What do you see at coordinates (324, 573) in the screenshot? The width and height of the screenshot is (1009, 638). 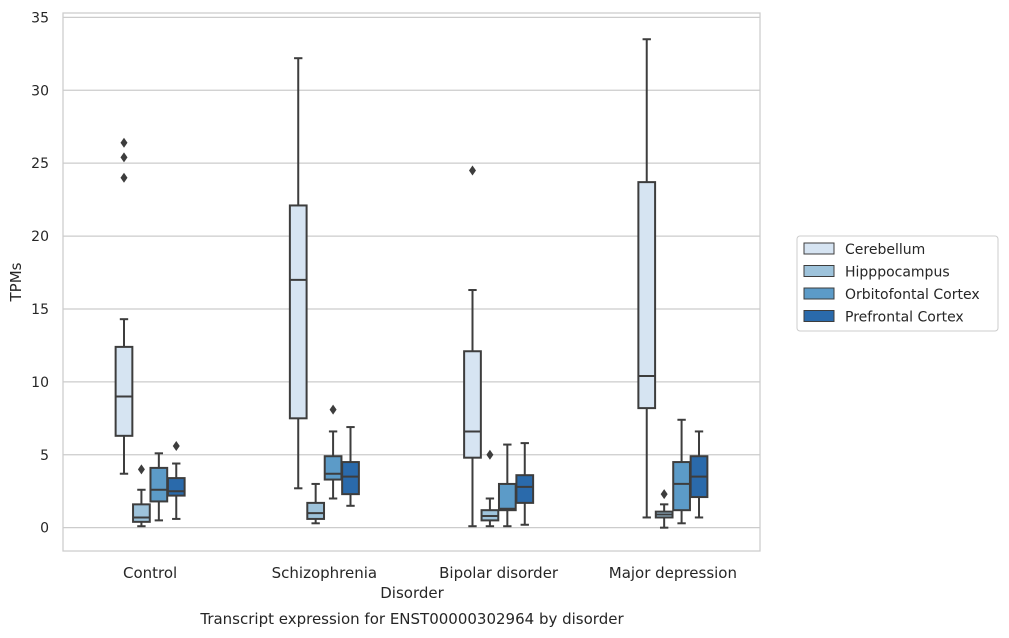 I see `x-tick-label: Schizophrenia` at bounding box center [324, 573].